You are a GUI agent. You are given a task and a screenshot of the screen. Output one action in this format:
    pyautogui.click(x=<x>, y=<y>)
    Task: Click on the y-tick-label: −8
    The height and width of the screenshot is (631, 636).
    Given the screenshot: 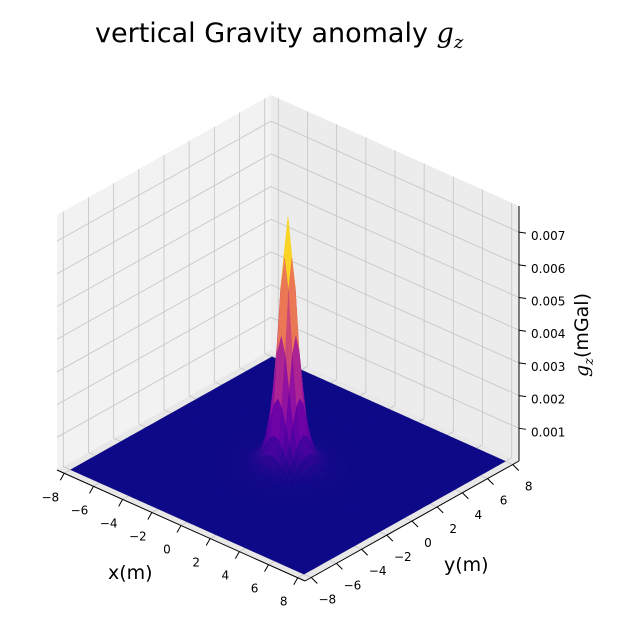 What is the action you would take?
    pyautogui.click(x=327, y=599)
    